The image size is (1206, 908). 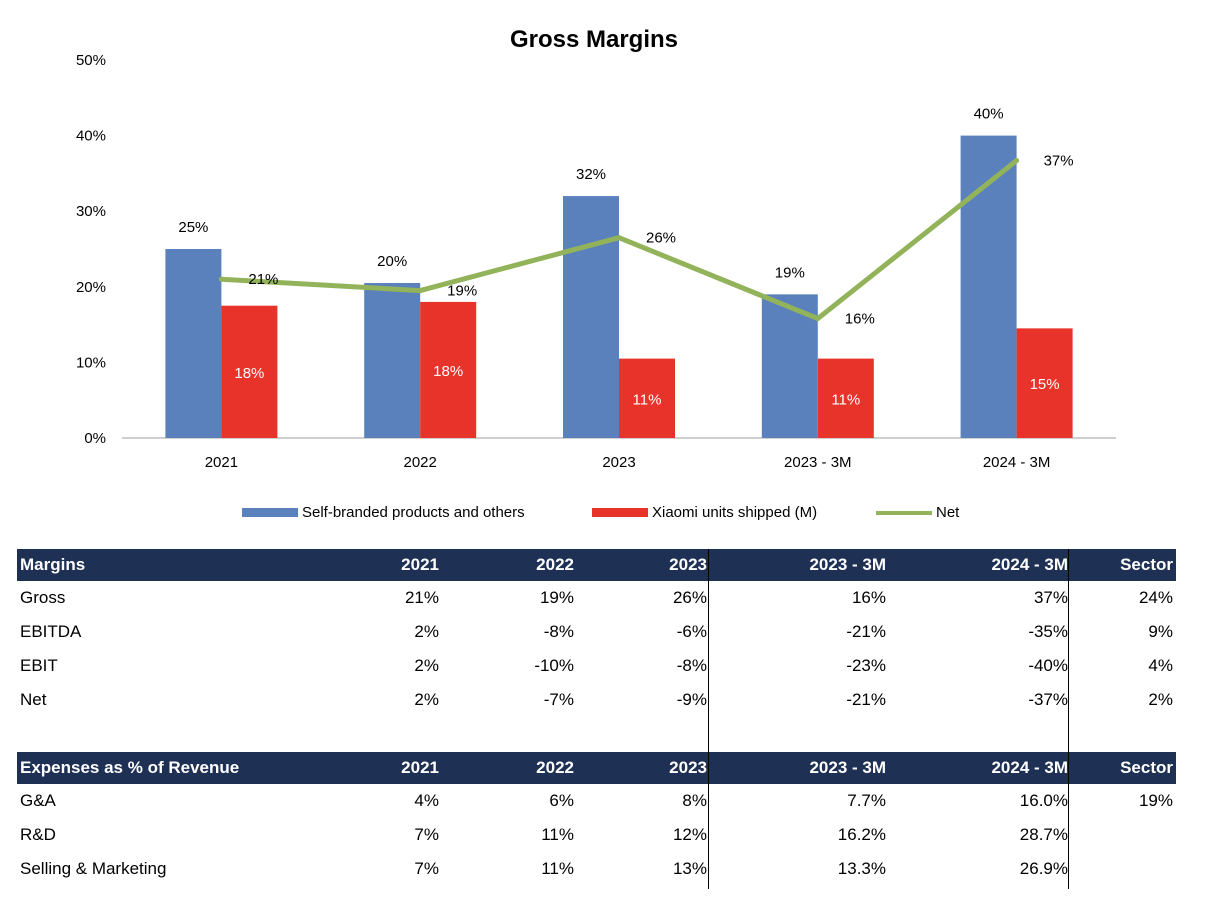 What do you see at coordinates (1043, 834) in the screenshot?
I see `expenses-cell: 28.7%` at bounding box center [1043, 834].